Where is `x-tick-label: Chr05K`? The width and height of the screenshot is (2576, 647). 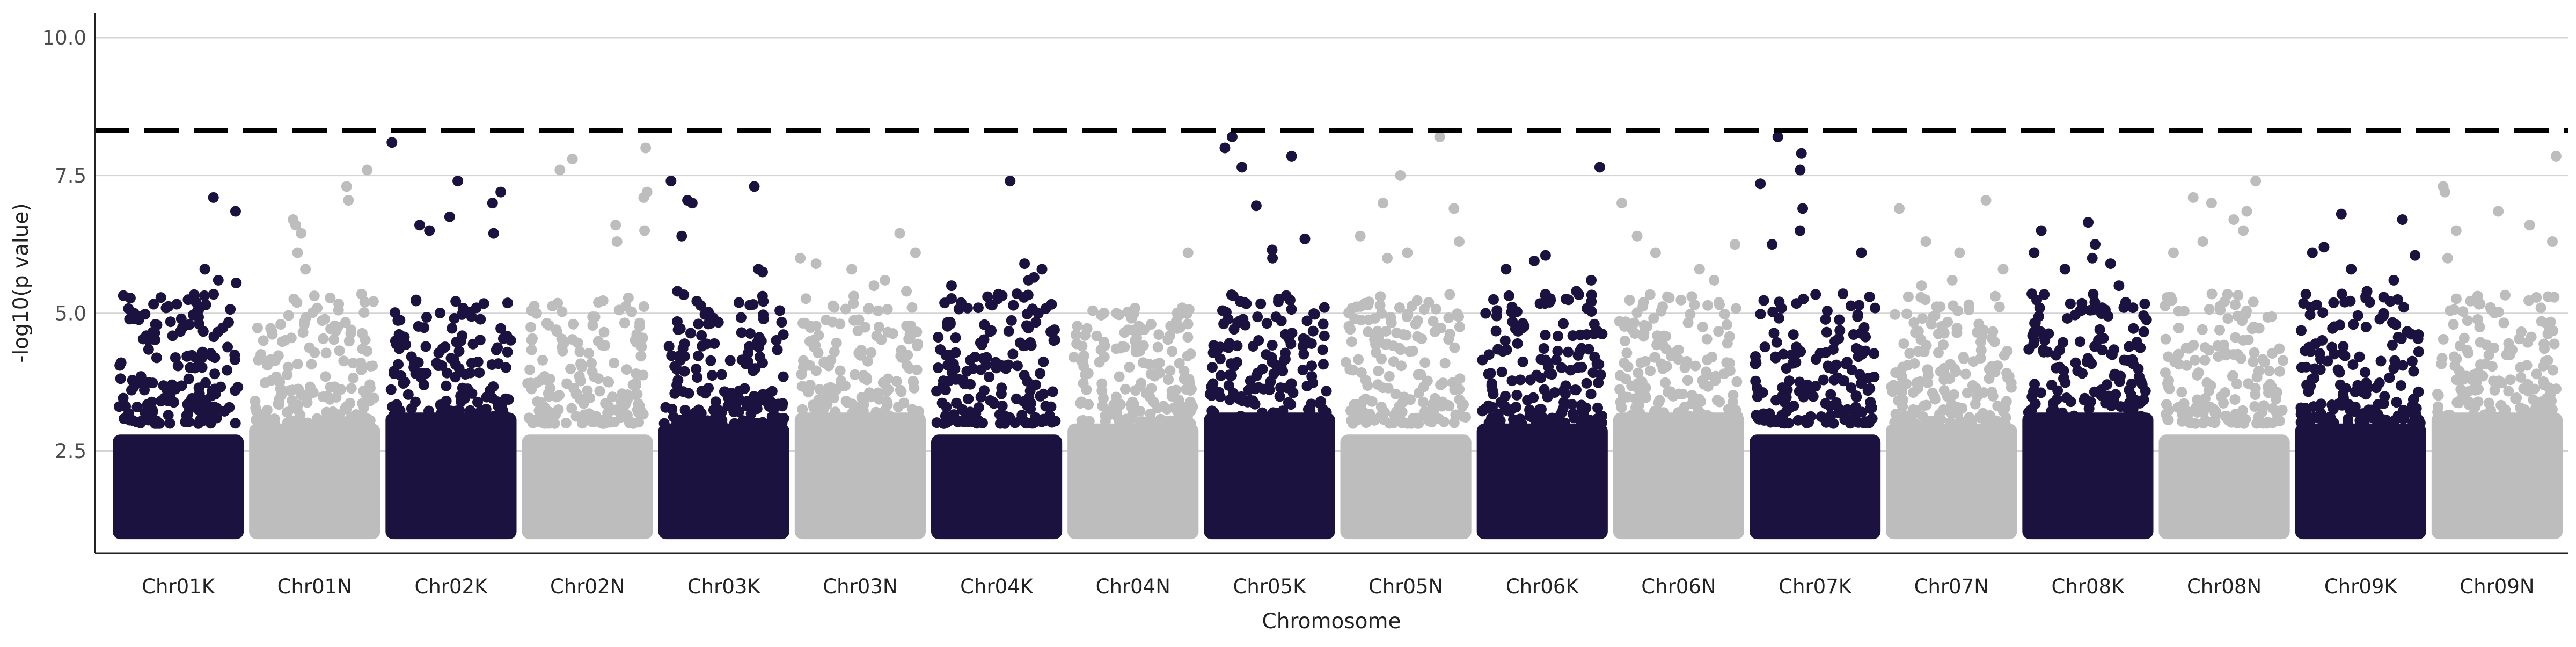 x-tick-label: Chr05K is located at coordinates (1270, 586).